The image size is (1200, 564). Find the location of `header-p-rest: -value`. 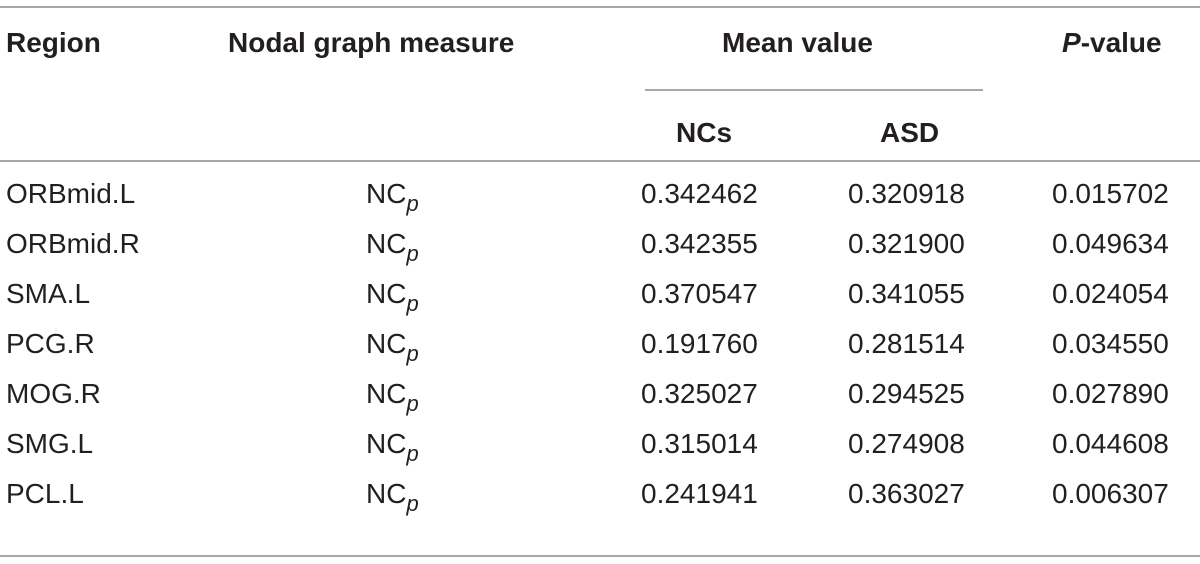

header-p-rest: -value is located at coordinates (1121, 42).